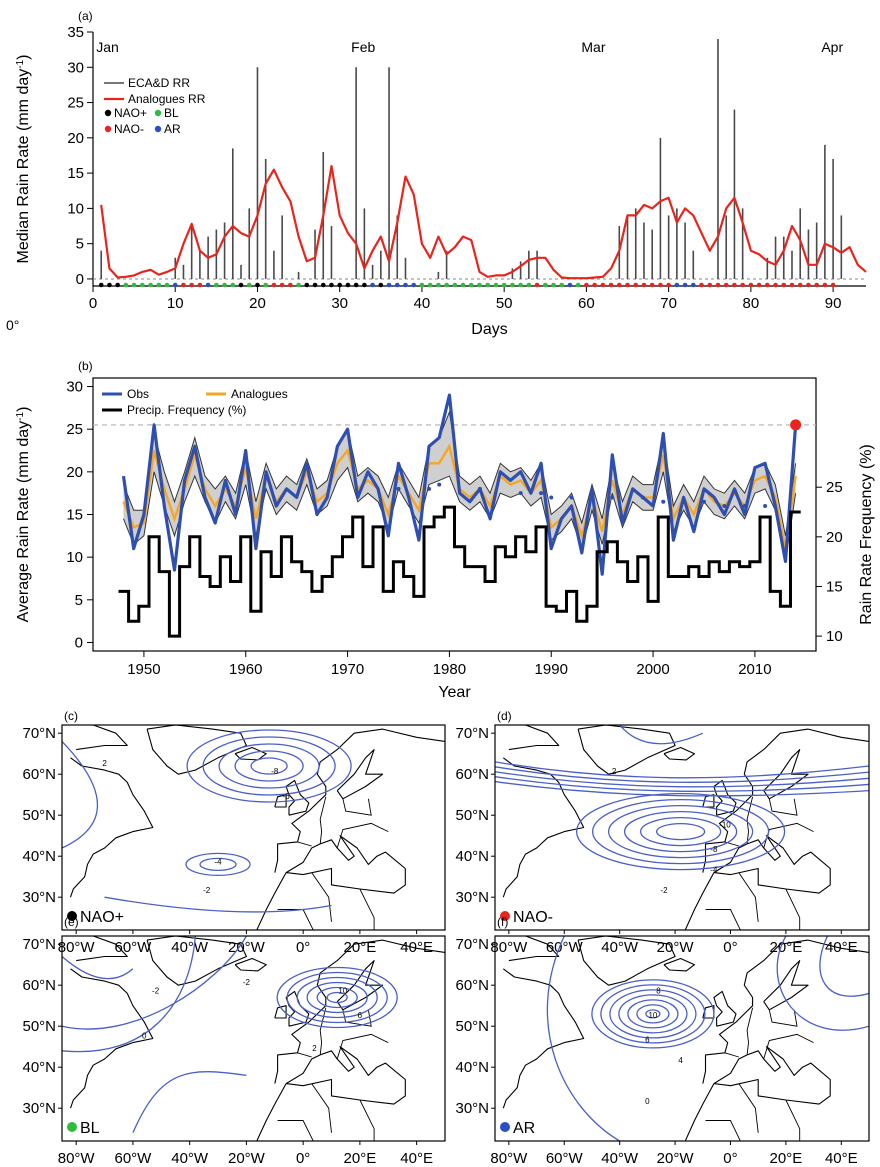 The height and width of the screenshot is (1167, 880). I want to click on panel-b-y2tick-label: 15, so click(834, 586).